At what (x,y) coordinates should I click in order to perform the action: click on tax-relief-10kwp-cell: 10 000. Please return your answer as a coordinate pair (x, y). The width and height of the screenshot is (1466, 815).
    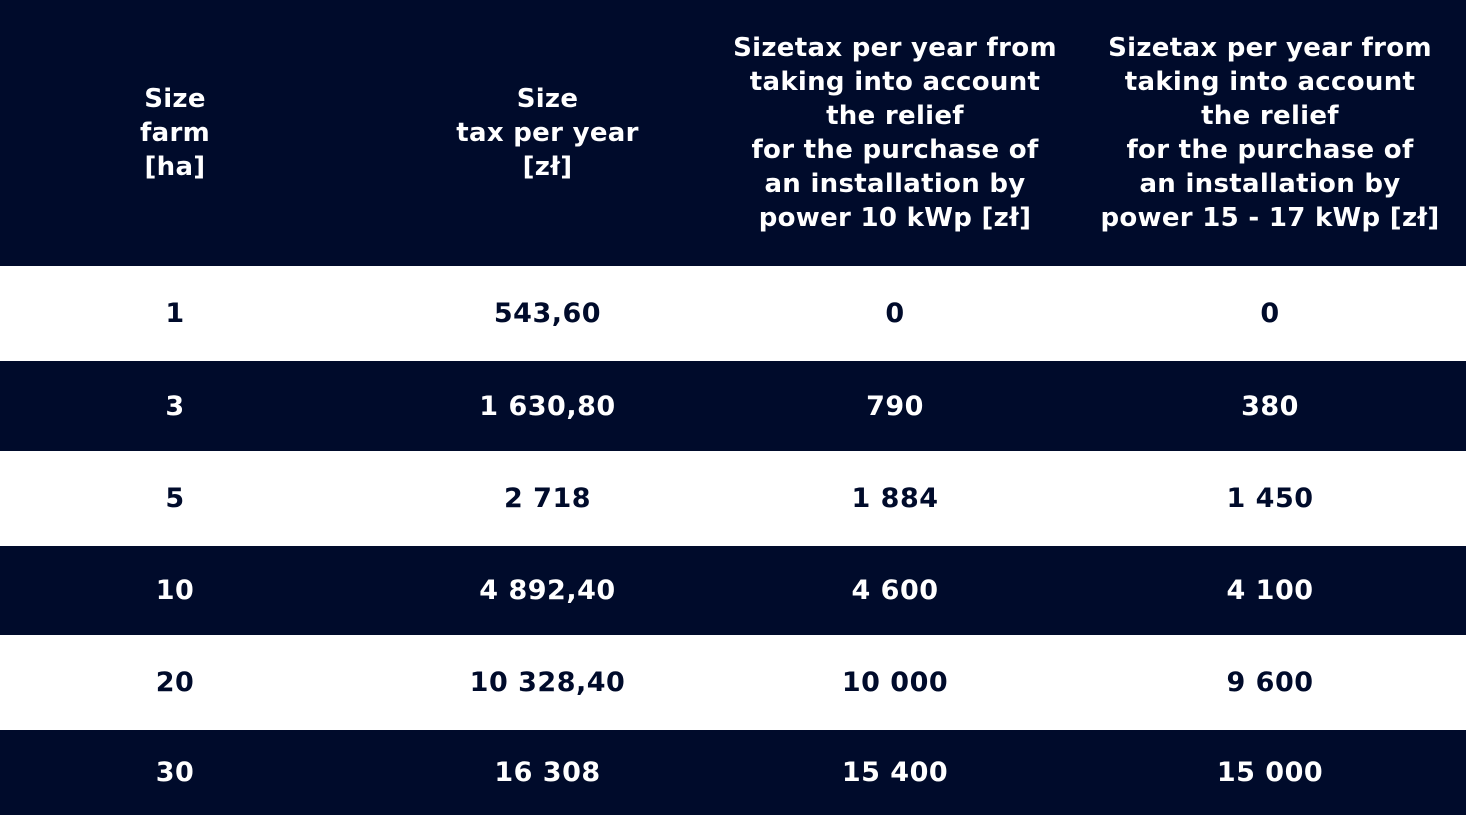
    Looking at the image, I should click on (895, 682).